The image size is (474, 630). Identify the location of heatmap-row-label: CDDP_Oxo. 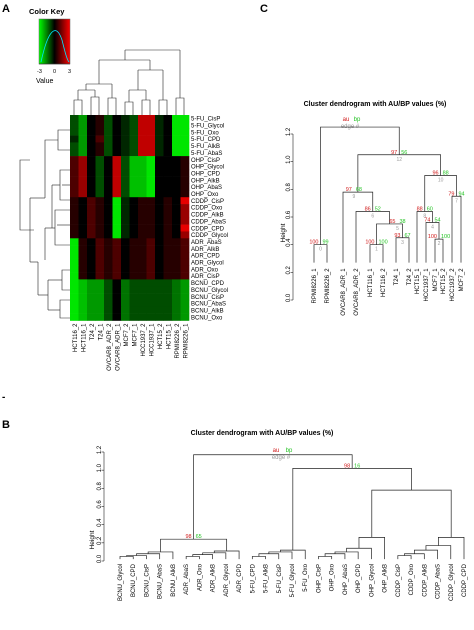
(207, 209).